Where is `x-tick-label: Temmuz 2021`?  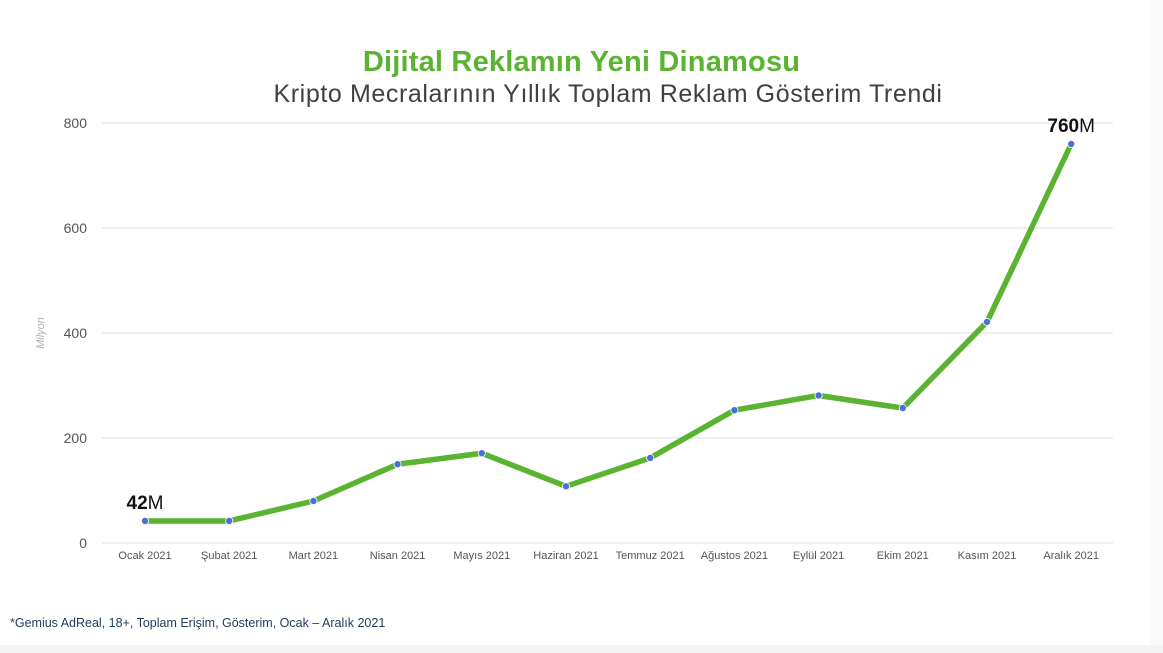
x-tick-label: Temmuz 2021 is located at coordinates (650, 556).